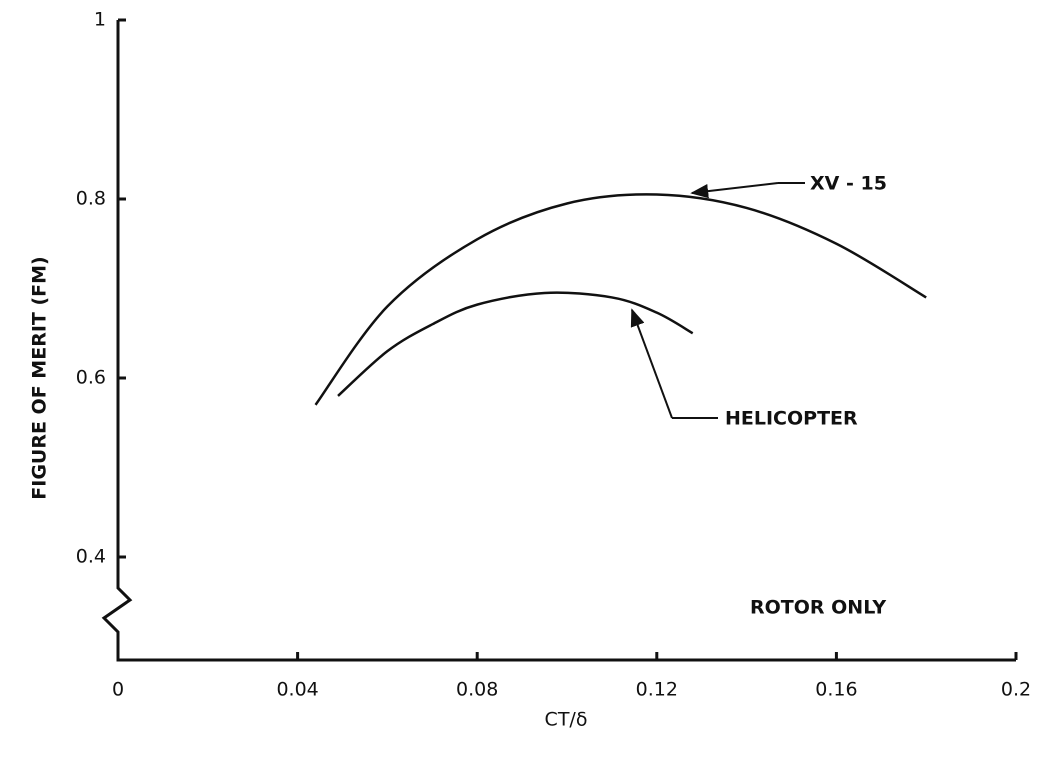 The width and height of the screenshot is (1041, 757). What do you see at coordinates (657, 690) in the screenshot?
I see `x-tick-label: 0.12` at bounding box center [657, 690].